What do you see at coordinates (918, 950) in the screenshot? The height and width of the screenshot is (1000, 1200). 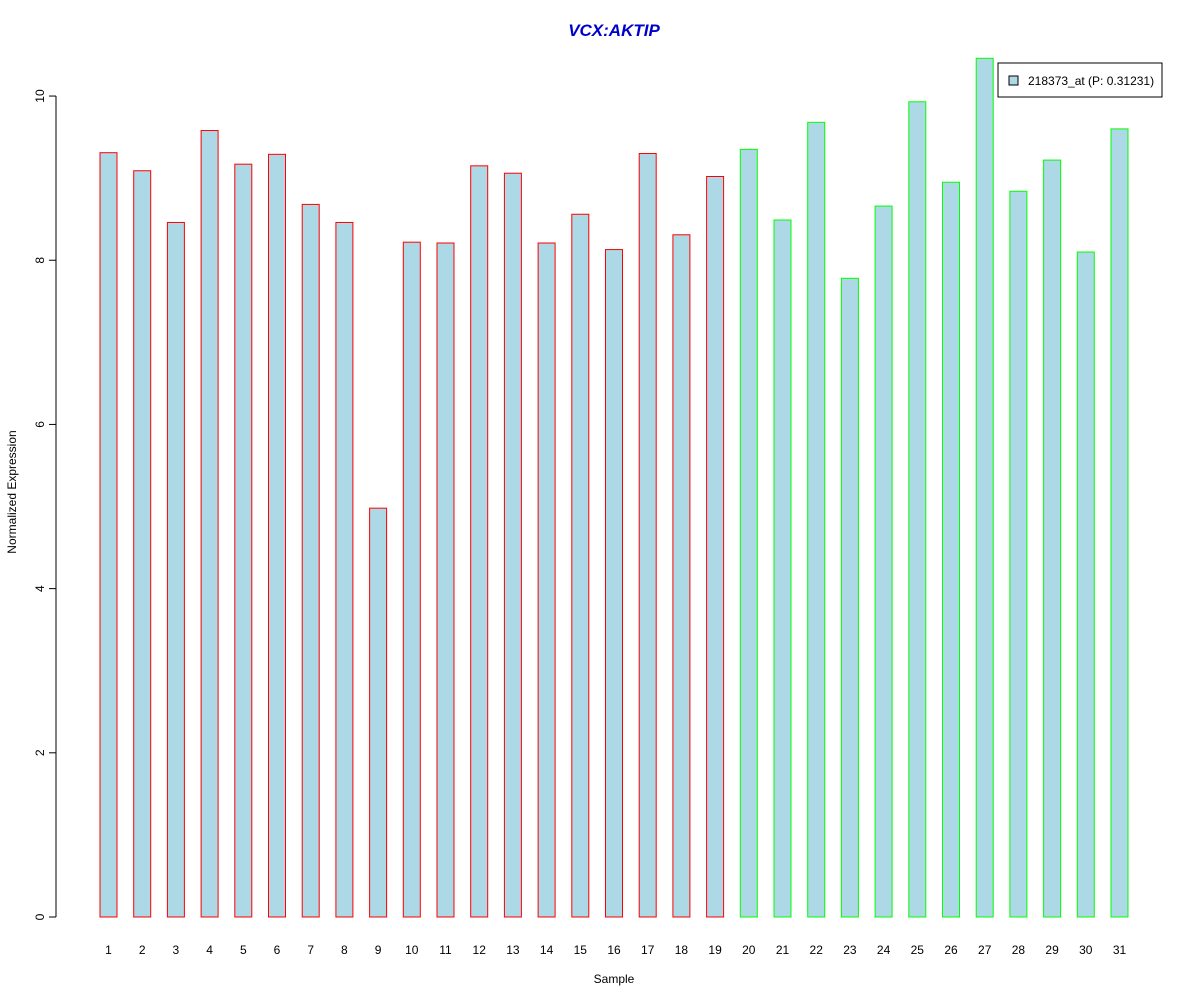 I see `x-tick-label: 25` at bounding box center [918, 950].